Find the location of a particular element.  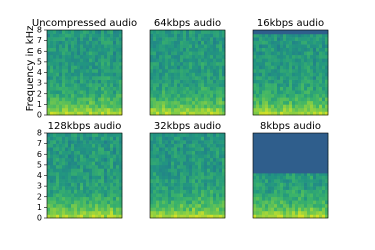

subplot-title: 8kbps audio is located at coordinates (290, 126).